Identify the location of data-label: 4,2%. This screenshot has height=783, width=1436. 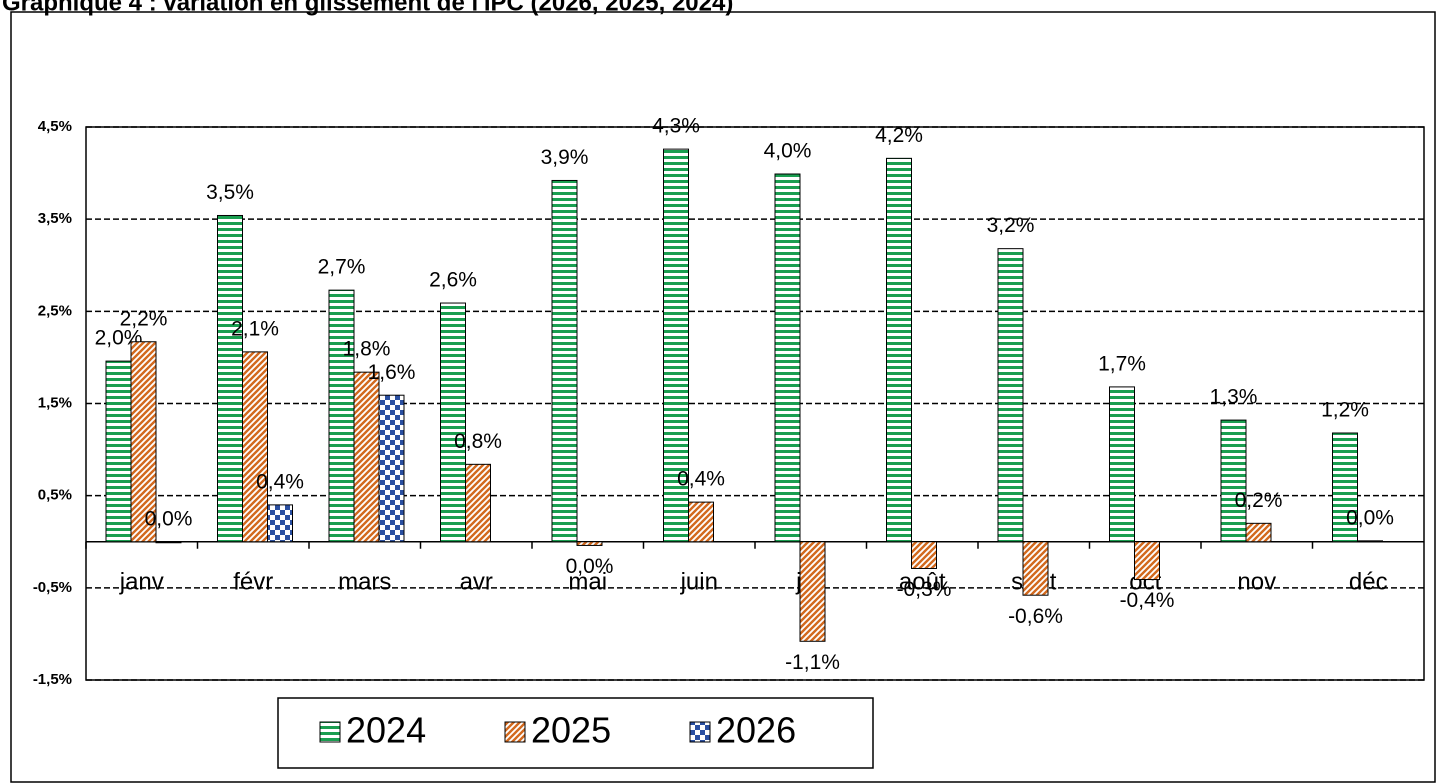
(899, 135).